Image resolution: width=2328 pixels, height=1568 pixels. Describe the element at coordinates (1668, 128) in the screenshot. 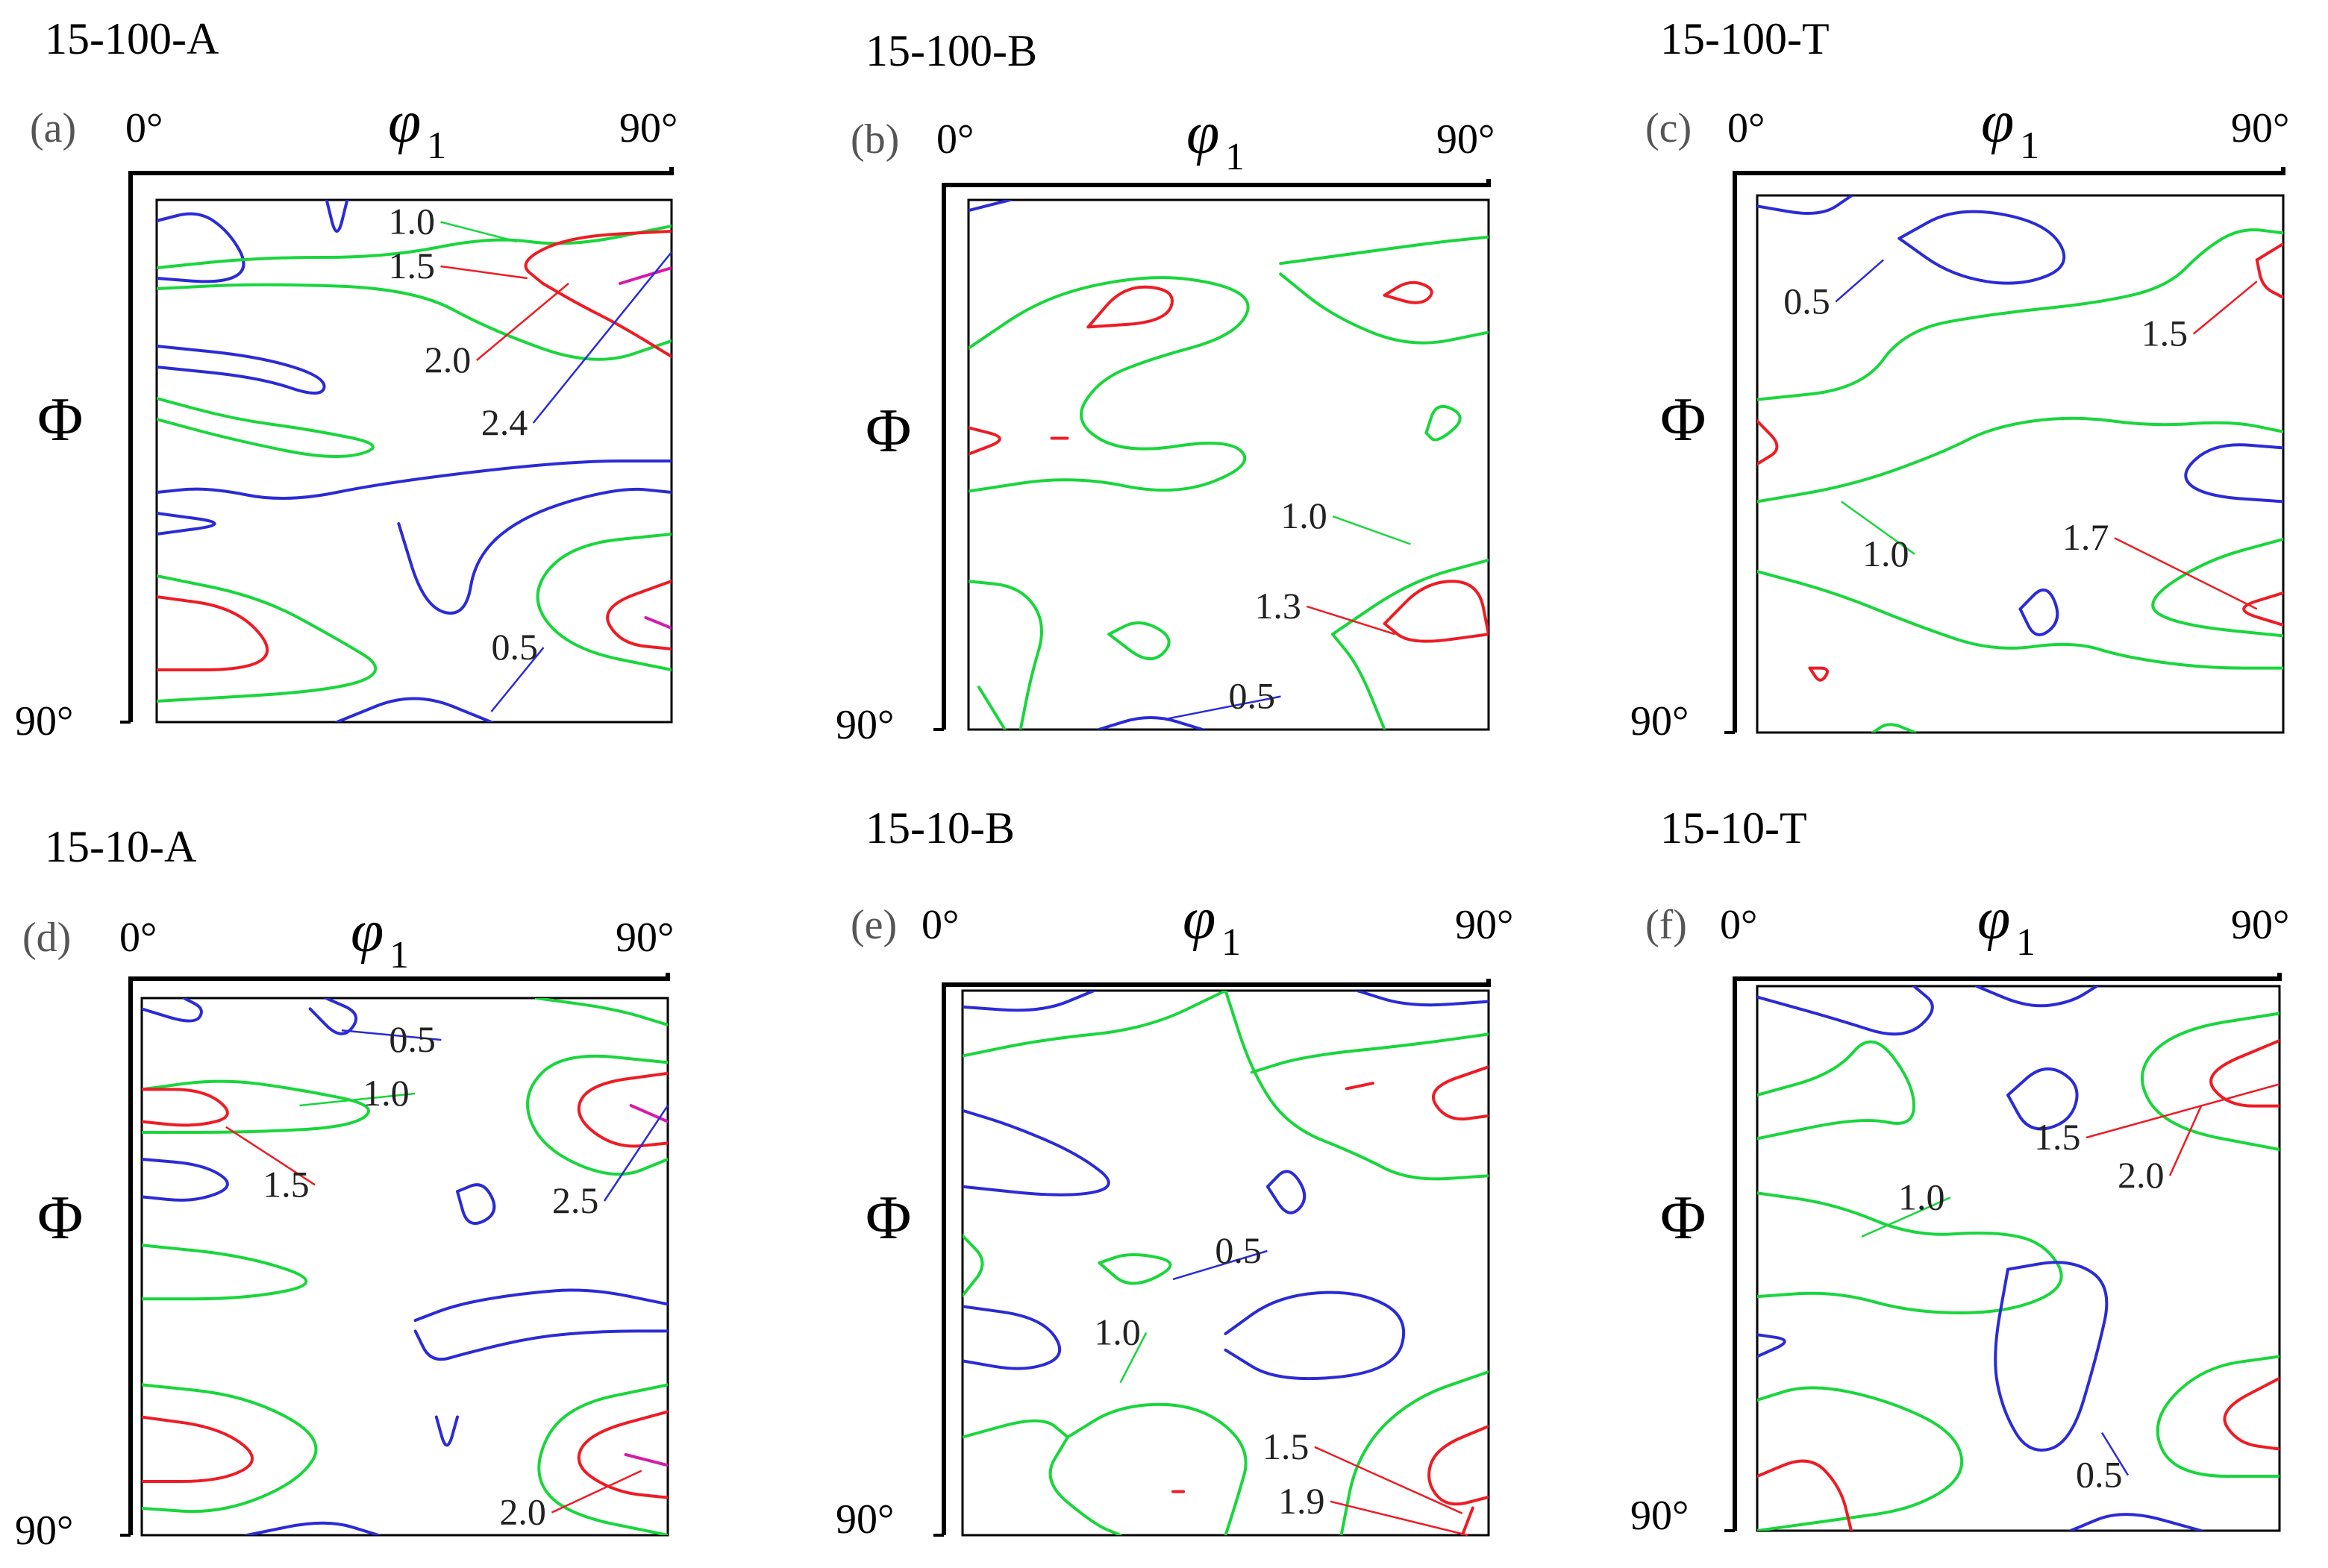

I see `panel-letter: (c)` at that location.